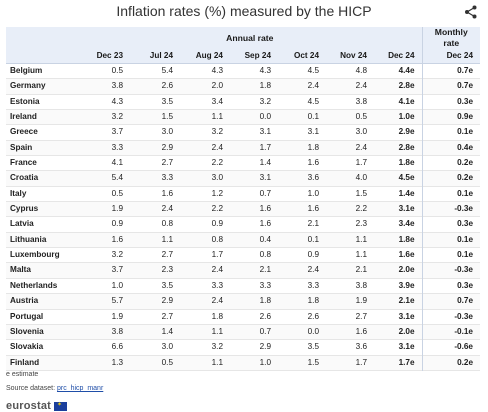 The width and height of the screenshot is (488, 412). Describe the element at coordinates (406, 362) in the screenshot. I see `rate-value: 1.7e` at that location.